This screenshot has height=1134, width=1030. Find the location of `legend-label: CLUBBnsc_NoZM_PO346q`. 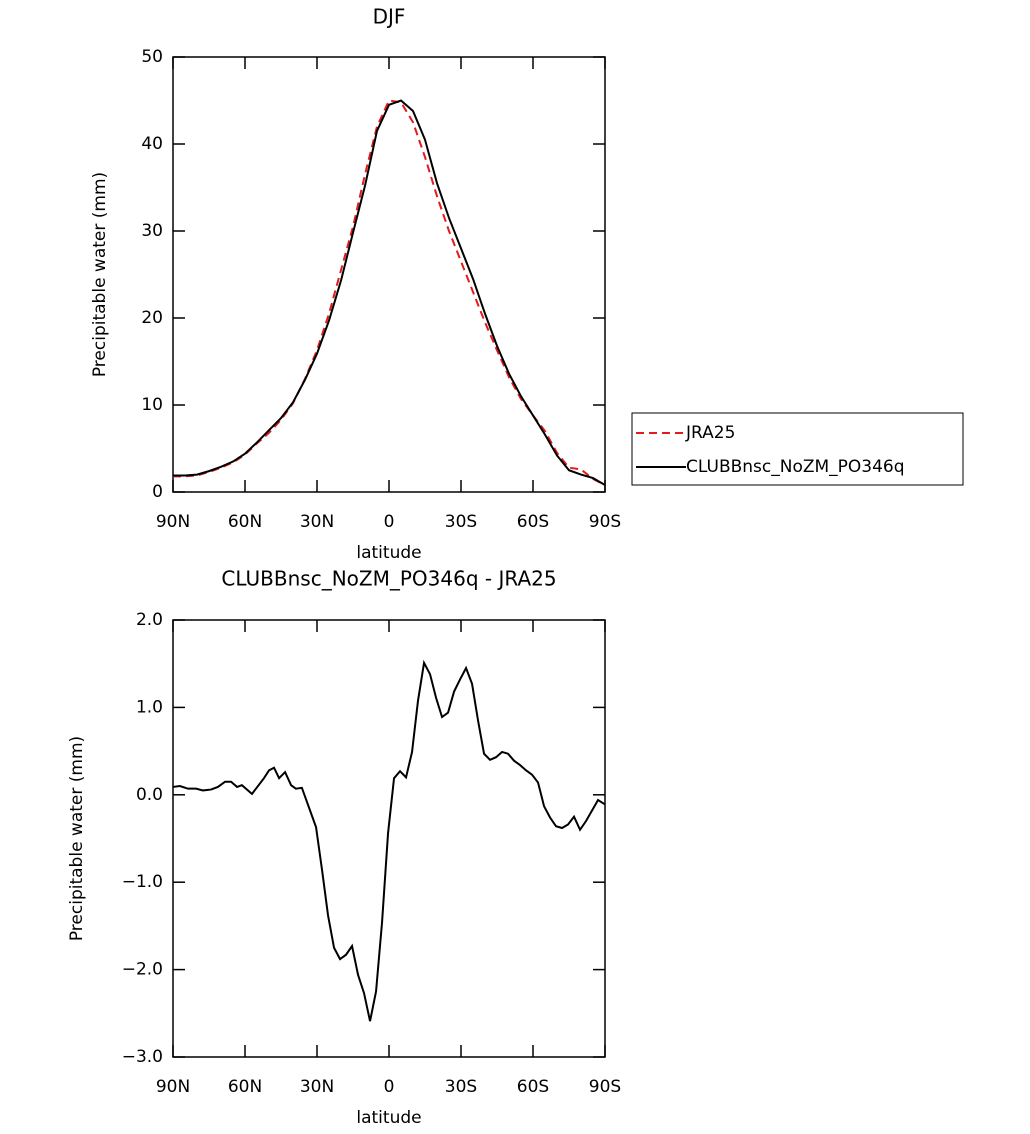

legend-label: CLUBBnsc_NoZM_PO346q is located at coordinates (795, 467).